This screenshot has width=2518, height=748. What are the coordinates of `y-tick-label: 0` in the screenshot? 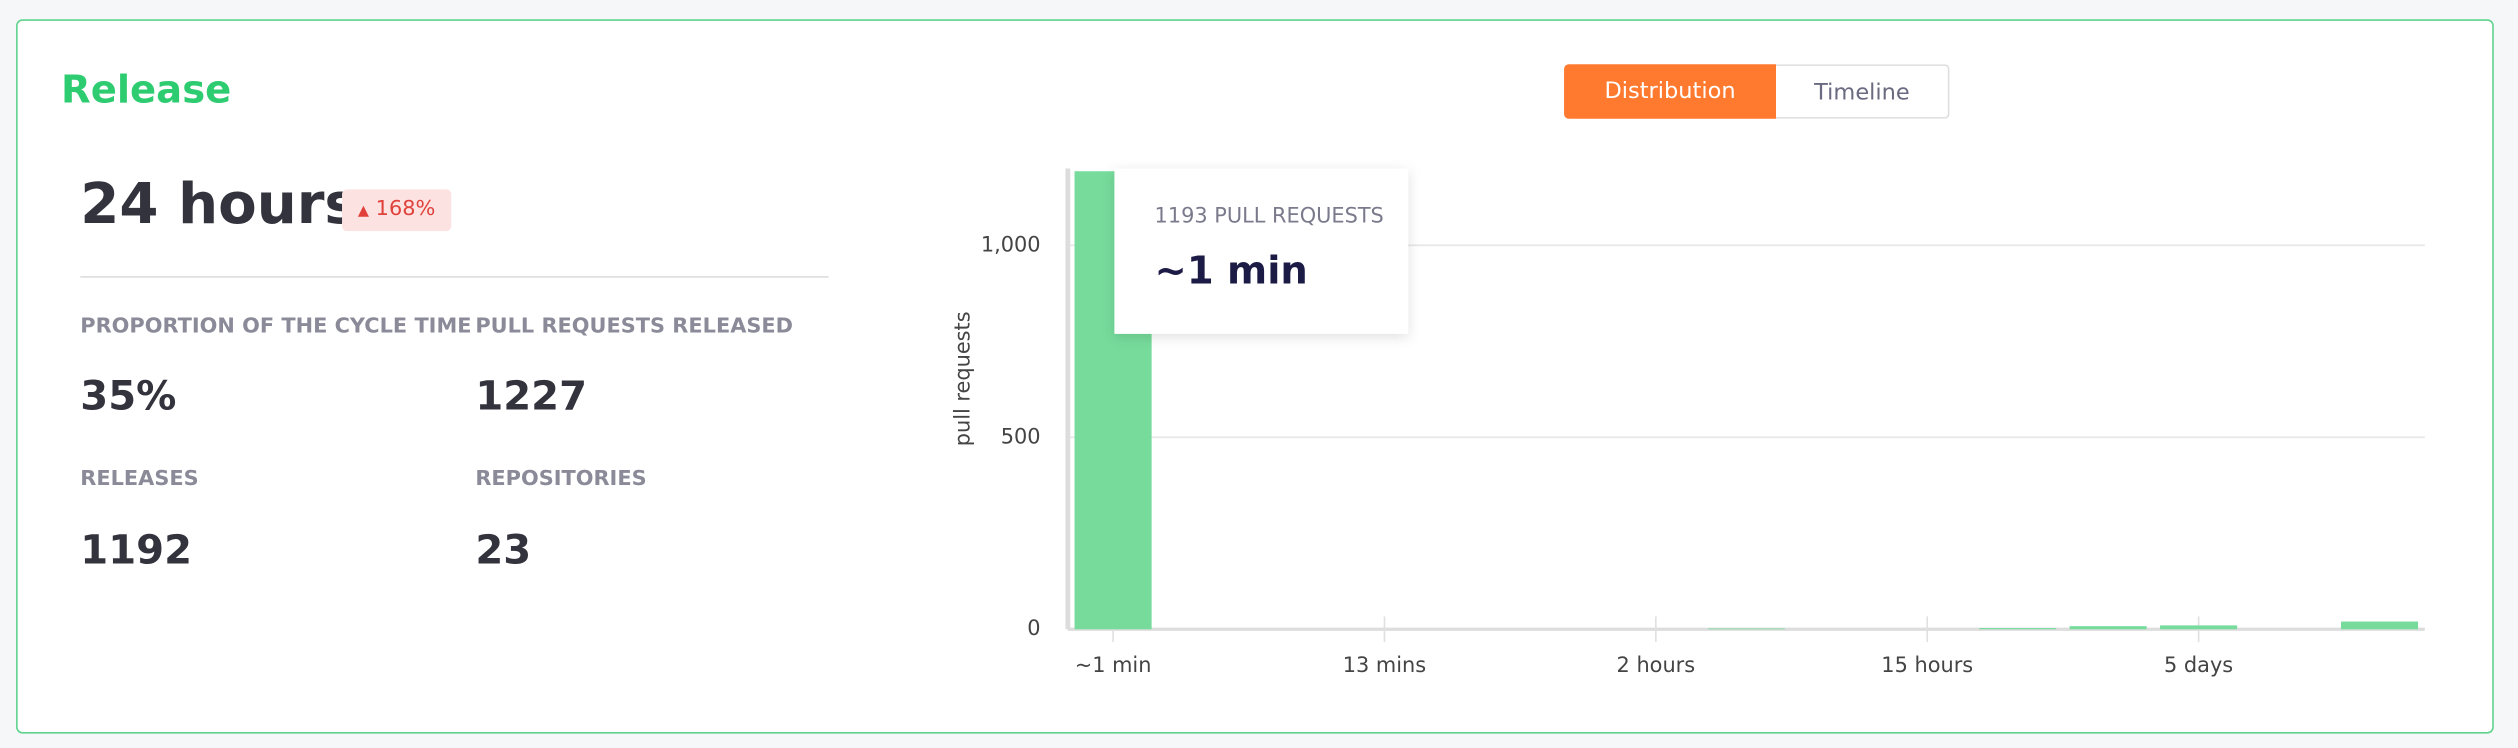 It's located at (1033, 628).